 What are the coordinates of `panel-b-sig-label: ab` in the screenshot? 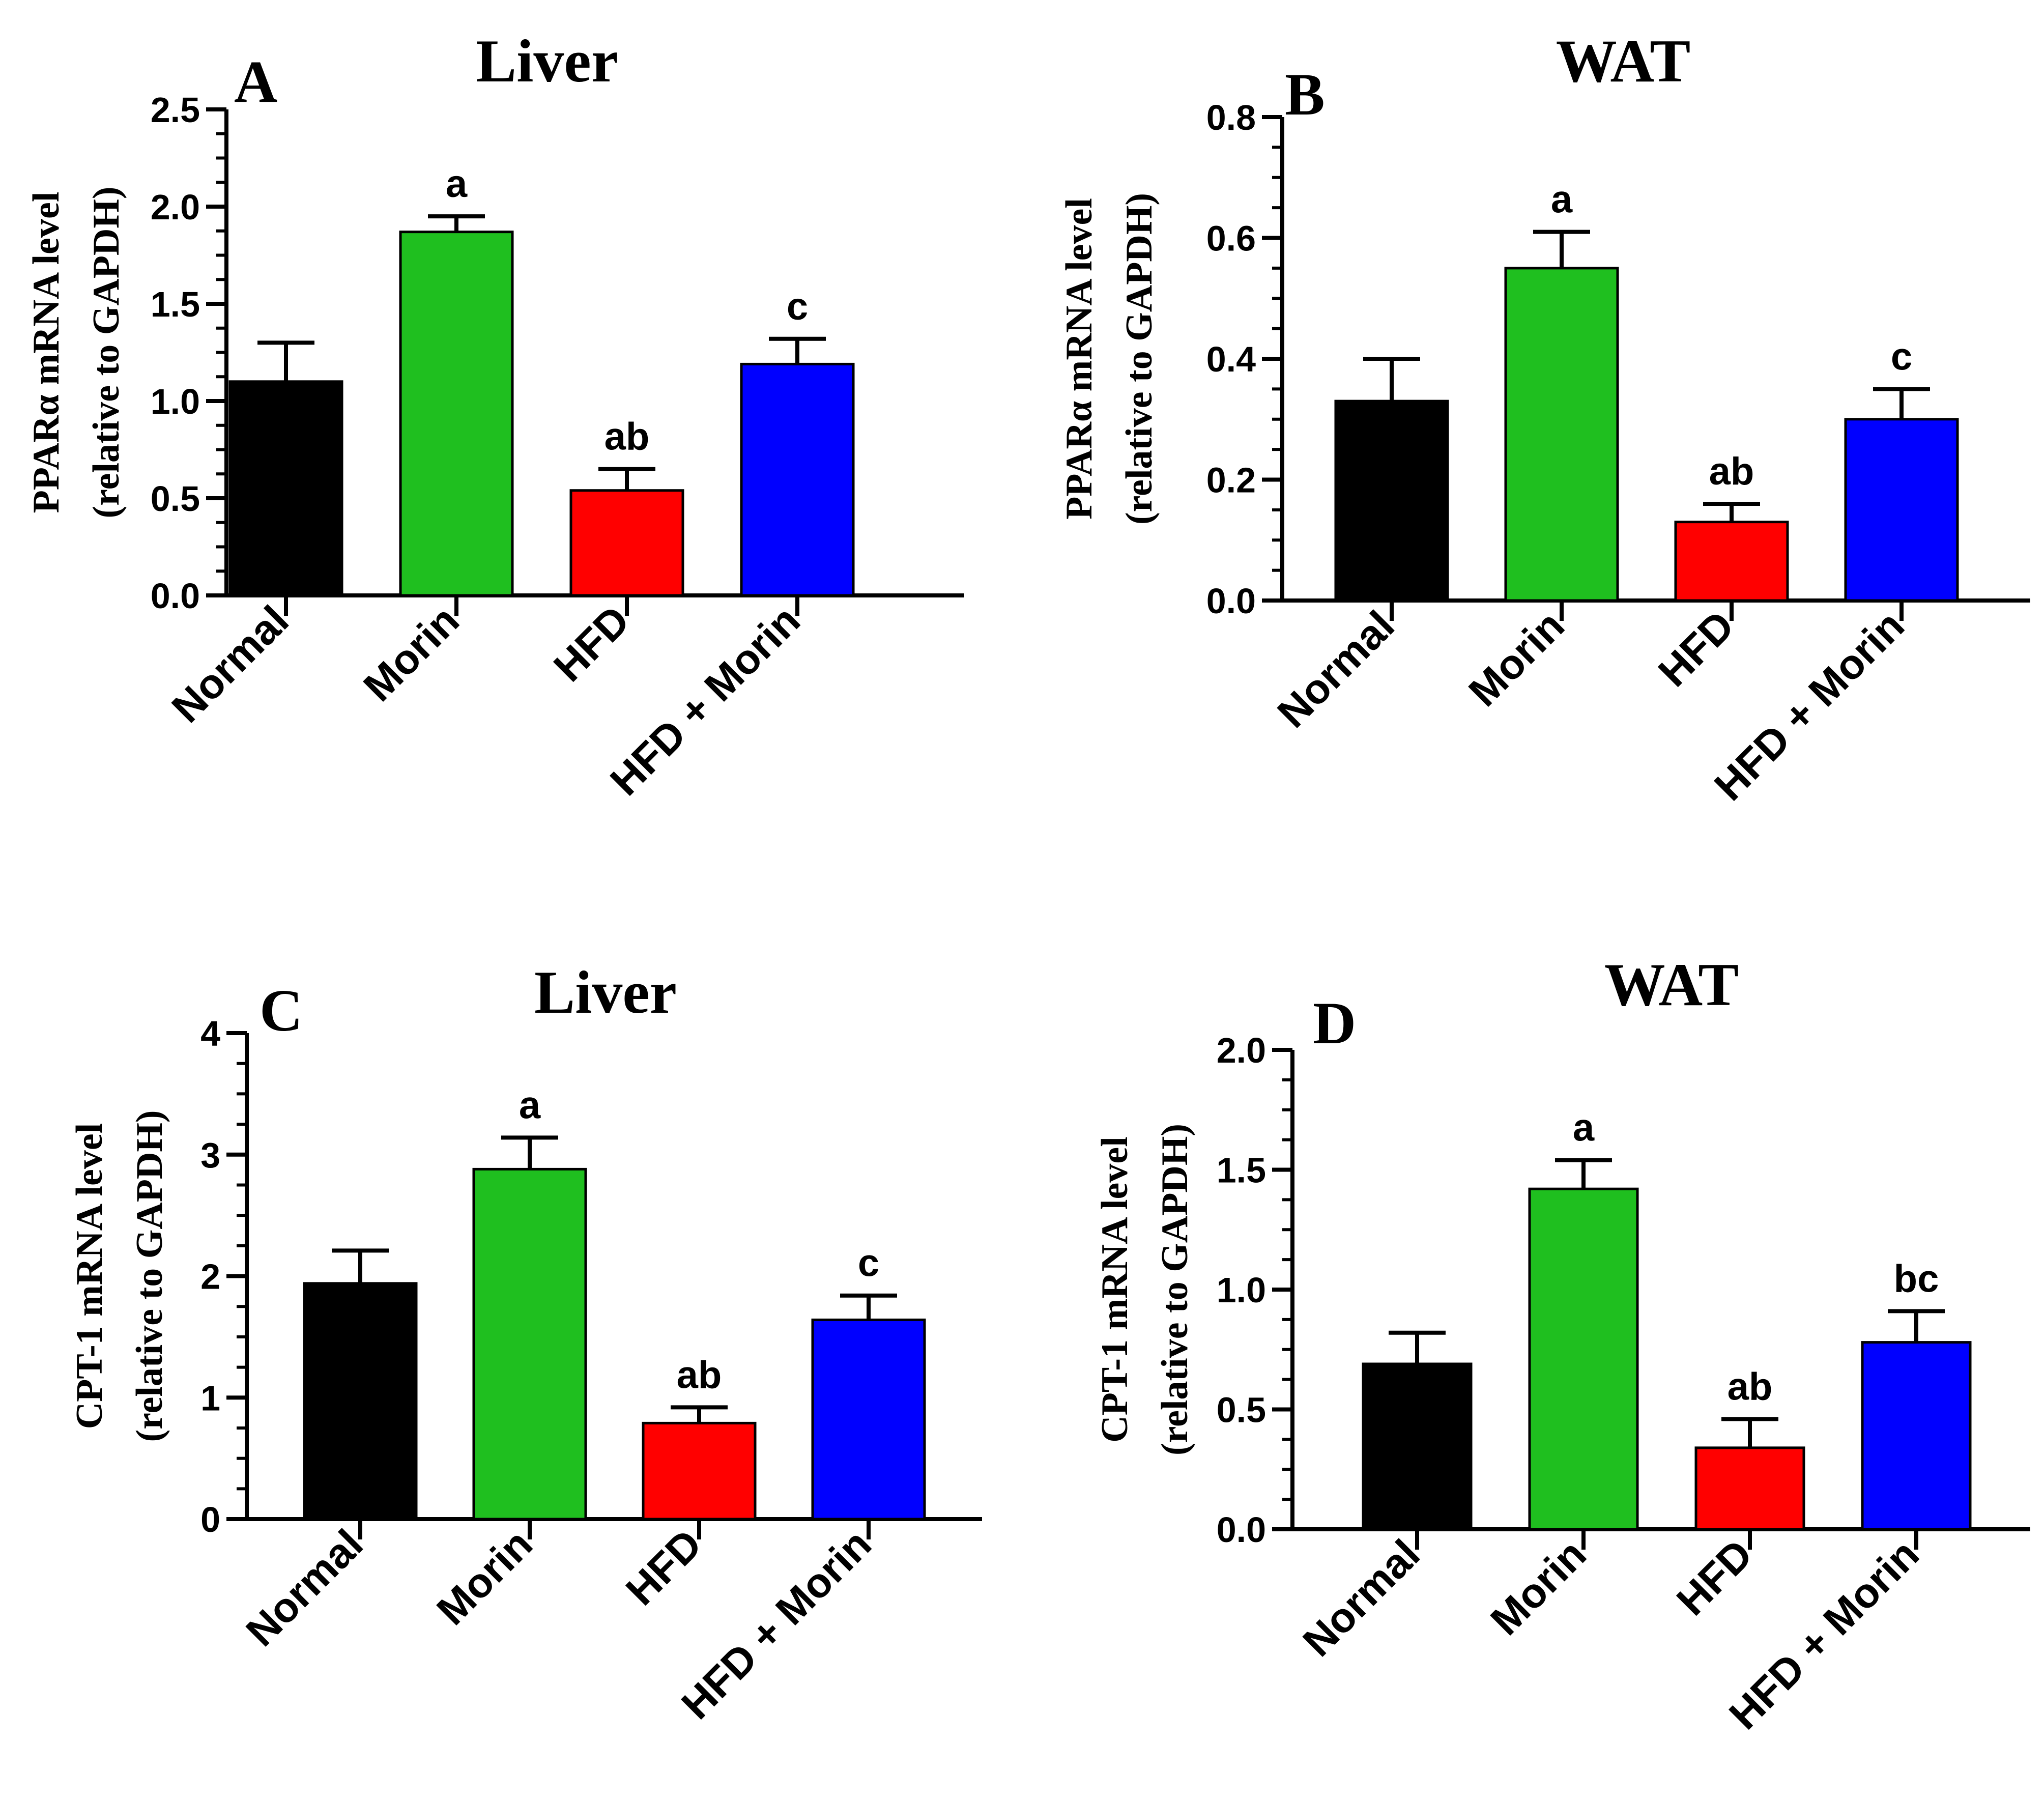 It's located at (1731, 471).